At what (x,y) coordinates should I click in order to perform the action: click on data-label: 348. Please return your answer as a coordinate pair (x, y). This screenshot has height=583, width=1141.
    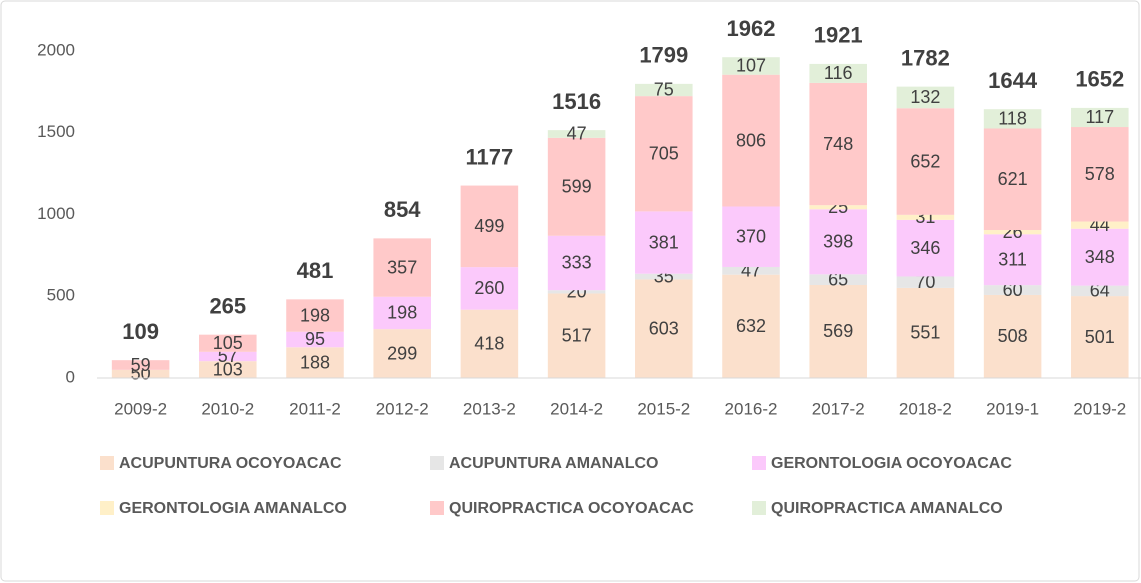
    Looking at the image, I should click on (1100, 257).